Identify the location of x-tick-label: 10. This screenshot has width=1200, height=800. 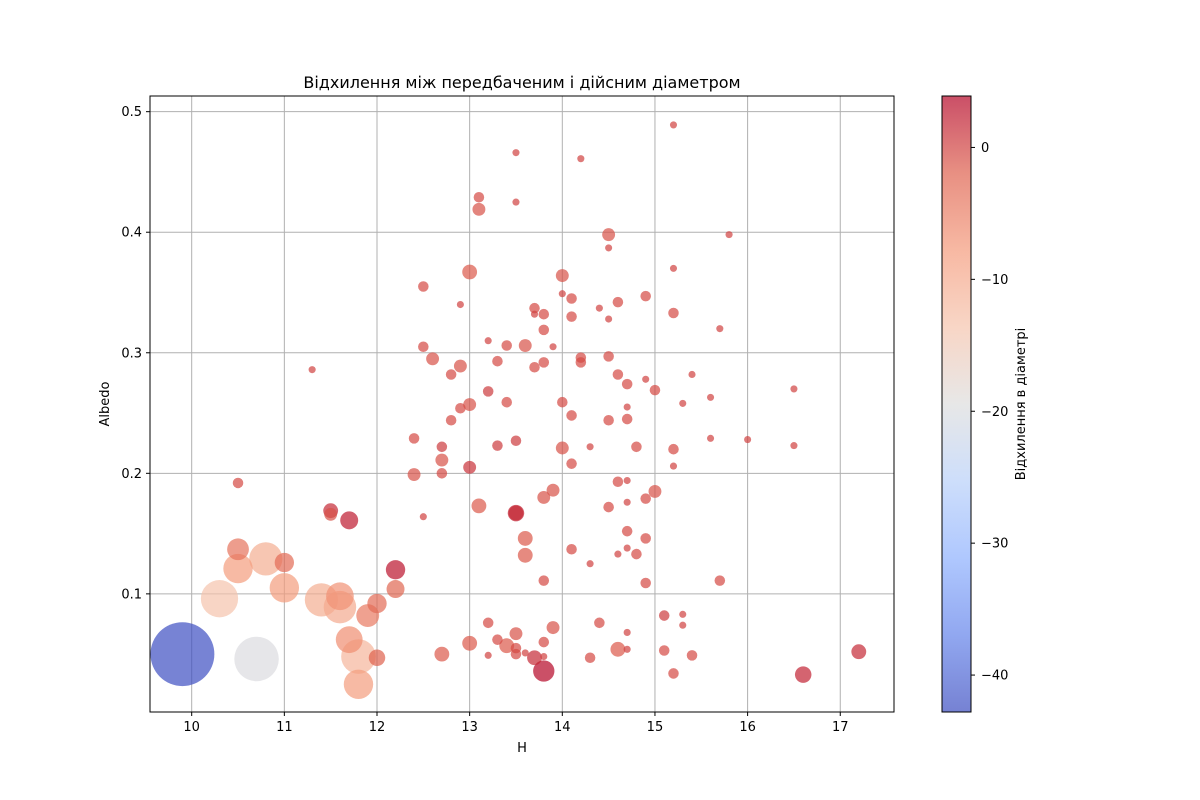
(191, 727).